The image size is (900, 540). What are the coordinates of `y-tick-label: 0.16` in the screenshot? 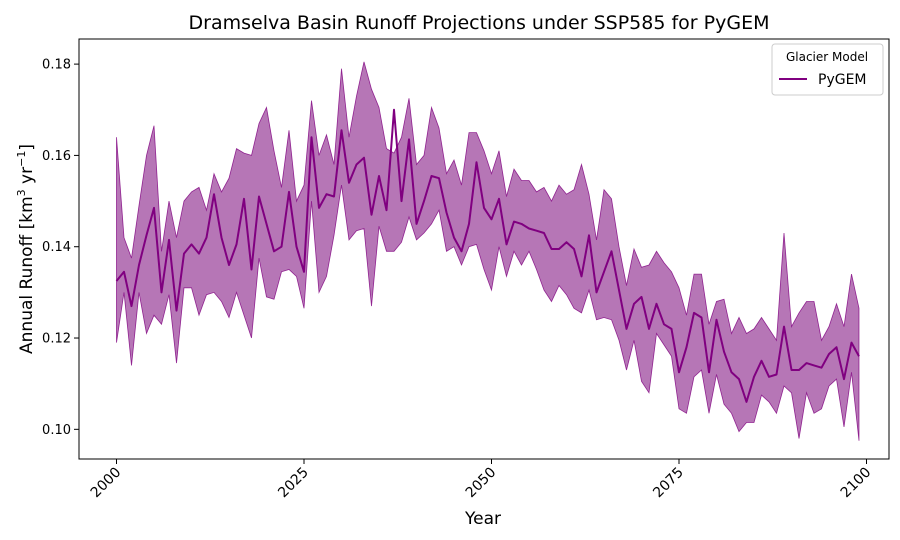 It's located at (56, 156).